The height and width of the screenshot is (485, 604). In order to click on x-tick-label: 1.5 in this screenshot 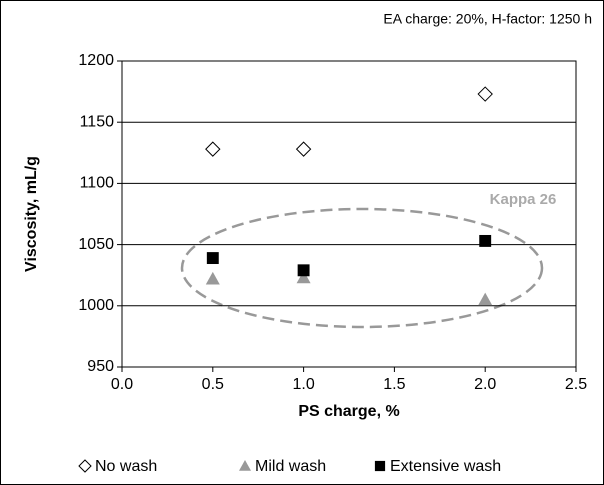, I will do `click(394, 384)`.